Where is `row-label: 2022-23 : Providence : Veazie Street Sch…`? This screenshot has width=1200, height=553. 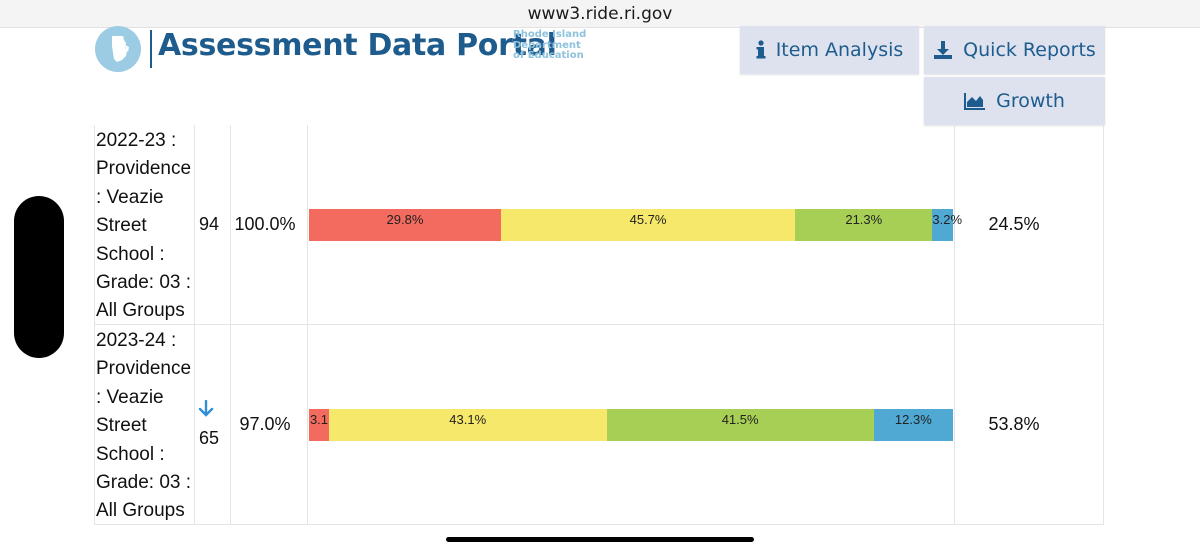
row-label: 2022-23 : Providence : Veazie Street Sch… is located at coordinates (144, 226).